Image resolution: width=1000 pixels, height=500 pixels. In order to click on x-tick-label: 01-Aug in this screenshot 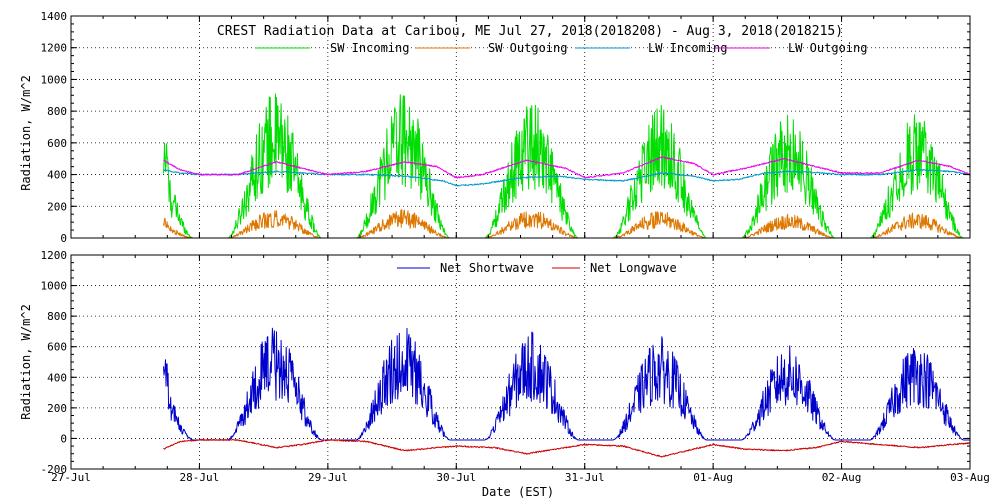, I will do `click(713, 477)`.